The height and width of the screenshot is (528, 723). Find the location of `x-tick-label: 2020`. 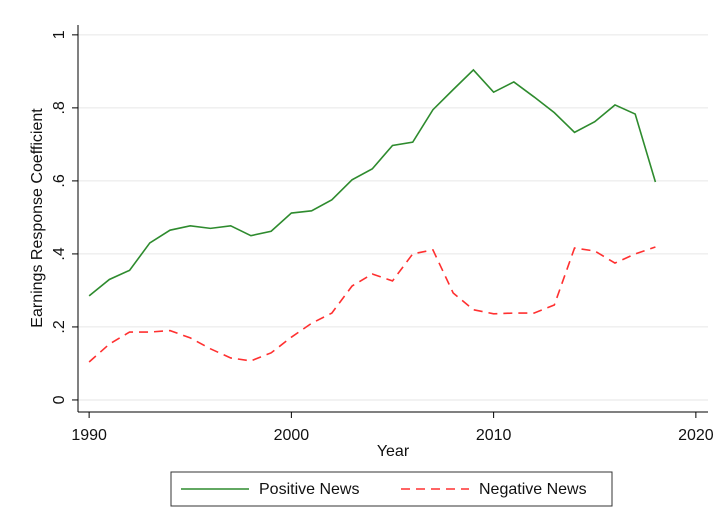

x-tick-label: 2020 is located at coordinates (696, 435).